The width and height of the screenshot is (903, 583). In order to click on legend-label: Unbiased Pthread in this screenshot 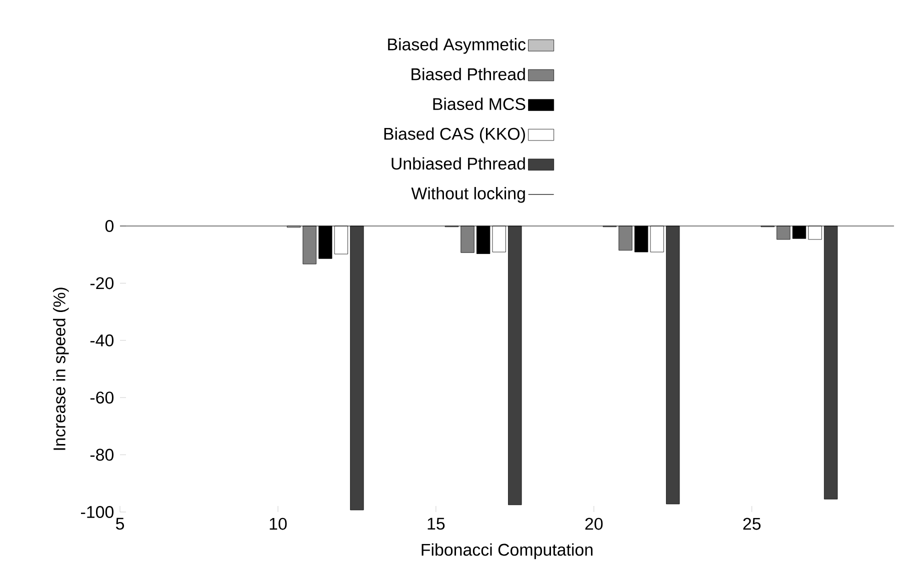, I will do `click(458, 163)`.